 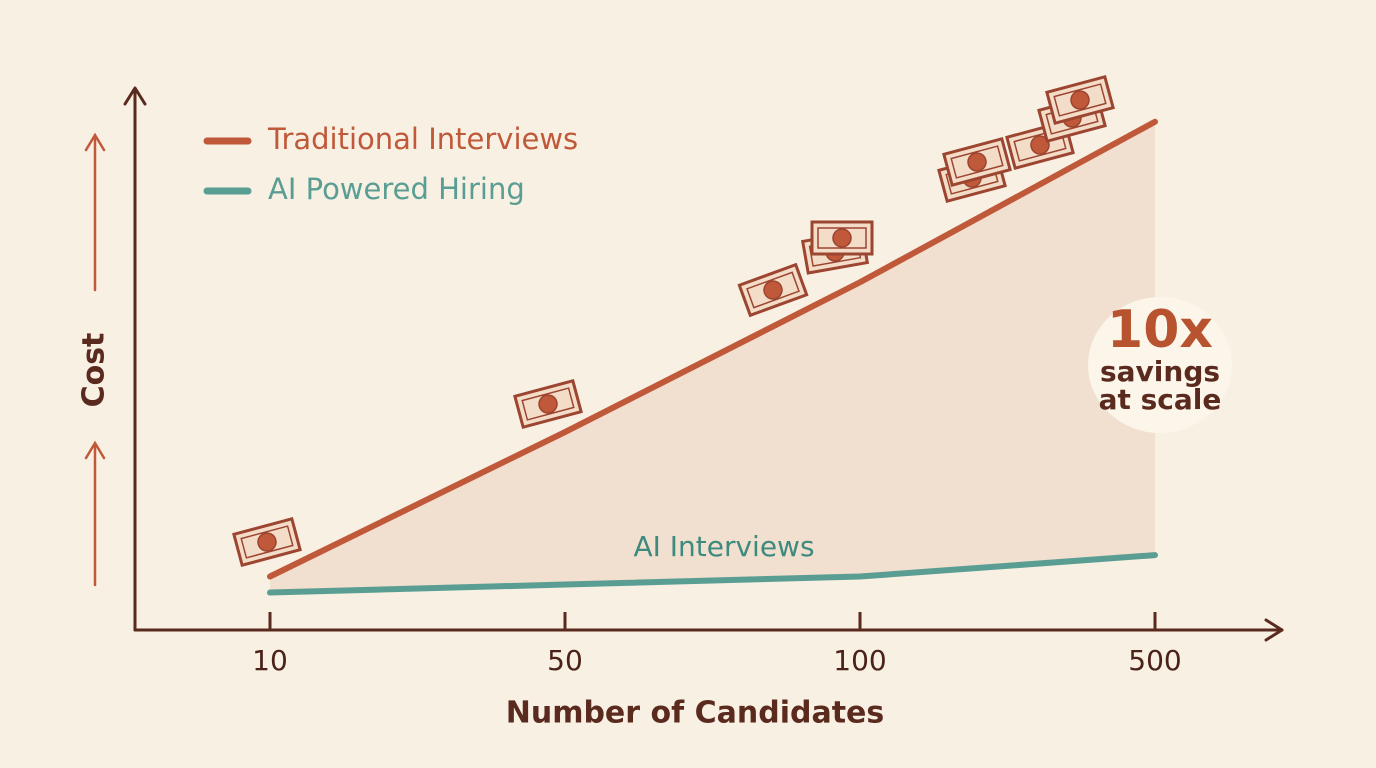 I want to click on legend-label: AI Powered Hiring, so click(x=396, y=189).